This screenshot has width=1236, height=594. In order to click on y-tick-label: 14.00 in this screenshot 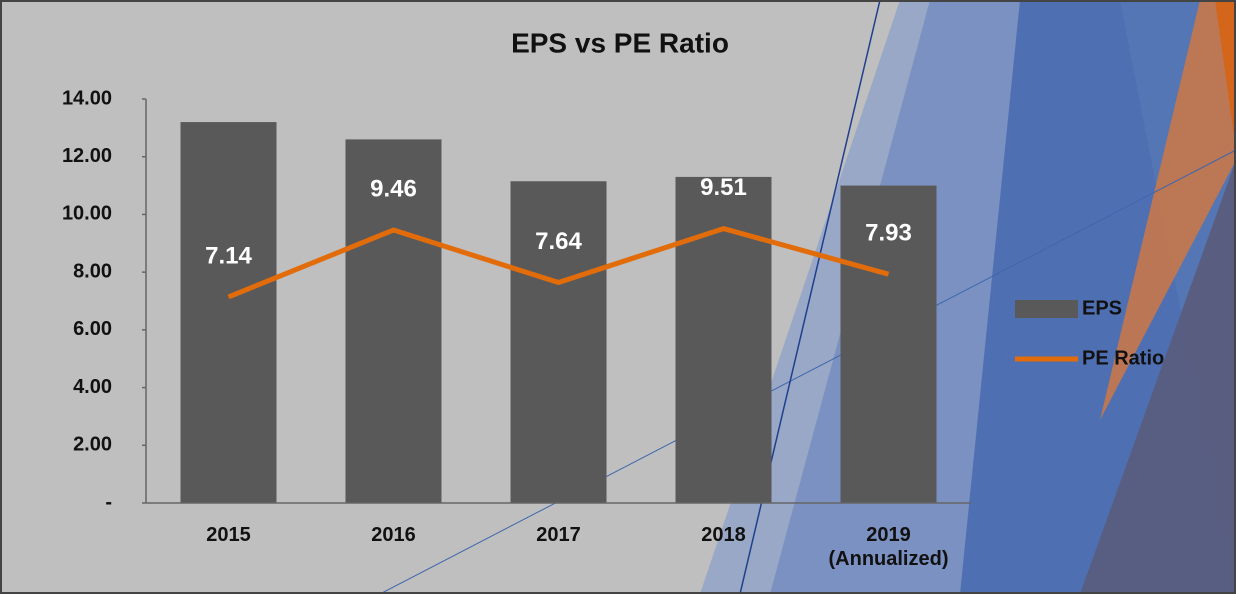, I will do `click(87, 98)`.